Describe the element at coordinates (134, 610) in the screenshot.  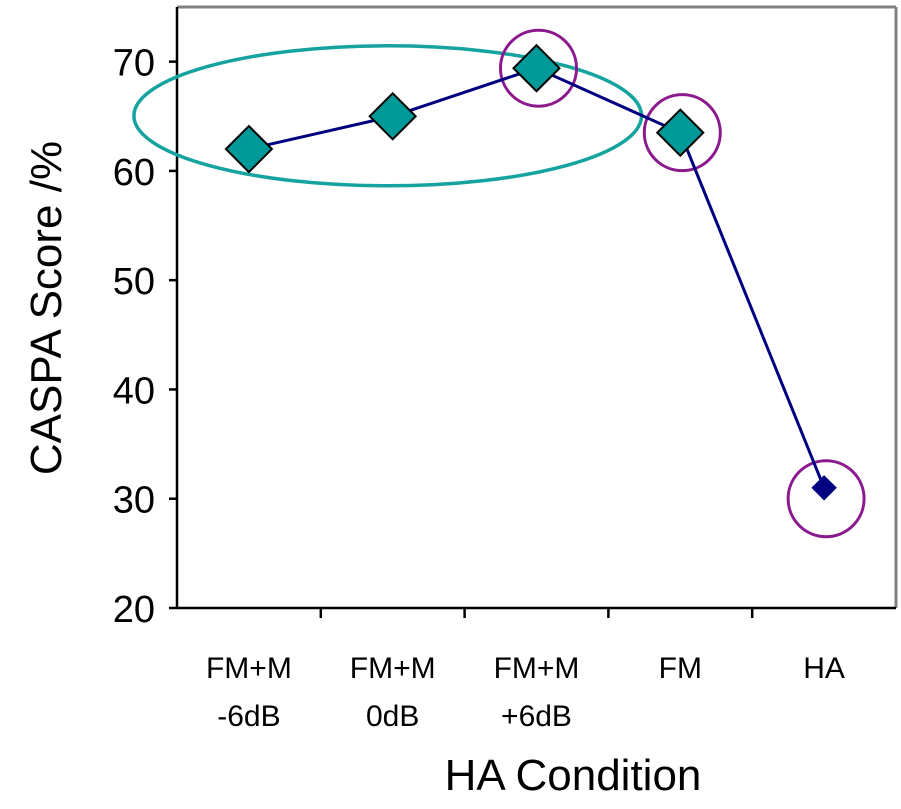
I see `y-tick-label: 20` at that location.